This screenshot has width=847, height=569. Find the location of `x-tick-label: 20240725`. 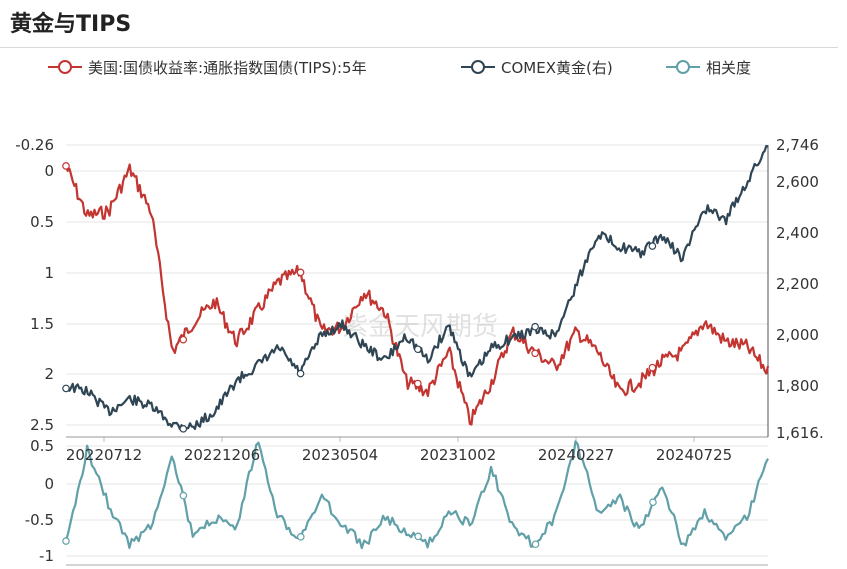

x-tick-label: 20240725 is located at coordinates (694, 455).